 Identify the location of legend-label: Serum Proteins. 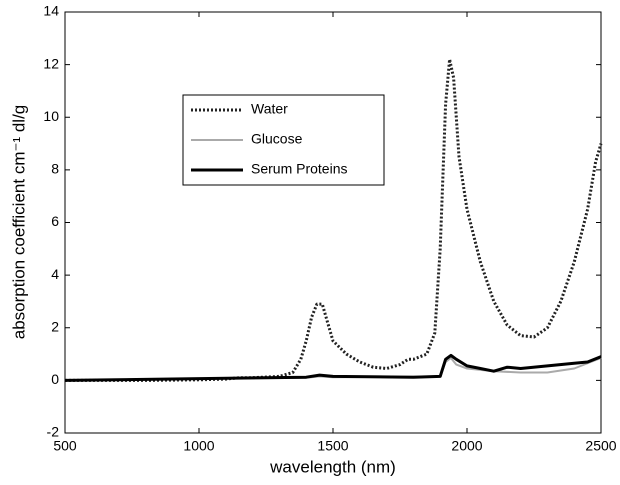
(299, 169).